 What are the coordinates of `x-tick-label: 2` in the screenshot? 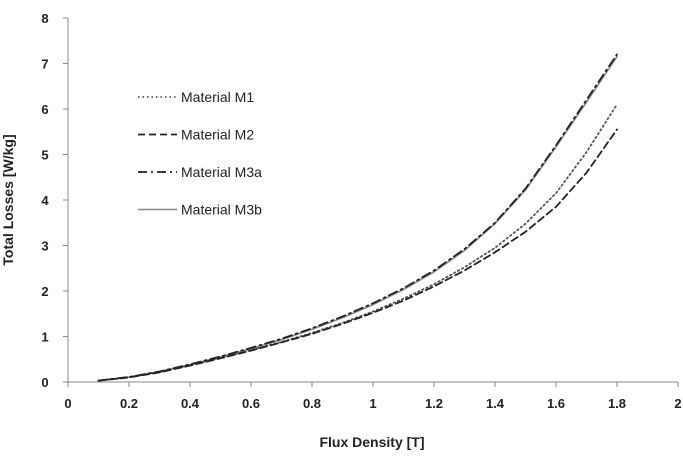 It's located at (677, 403).